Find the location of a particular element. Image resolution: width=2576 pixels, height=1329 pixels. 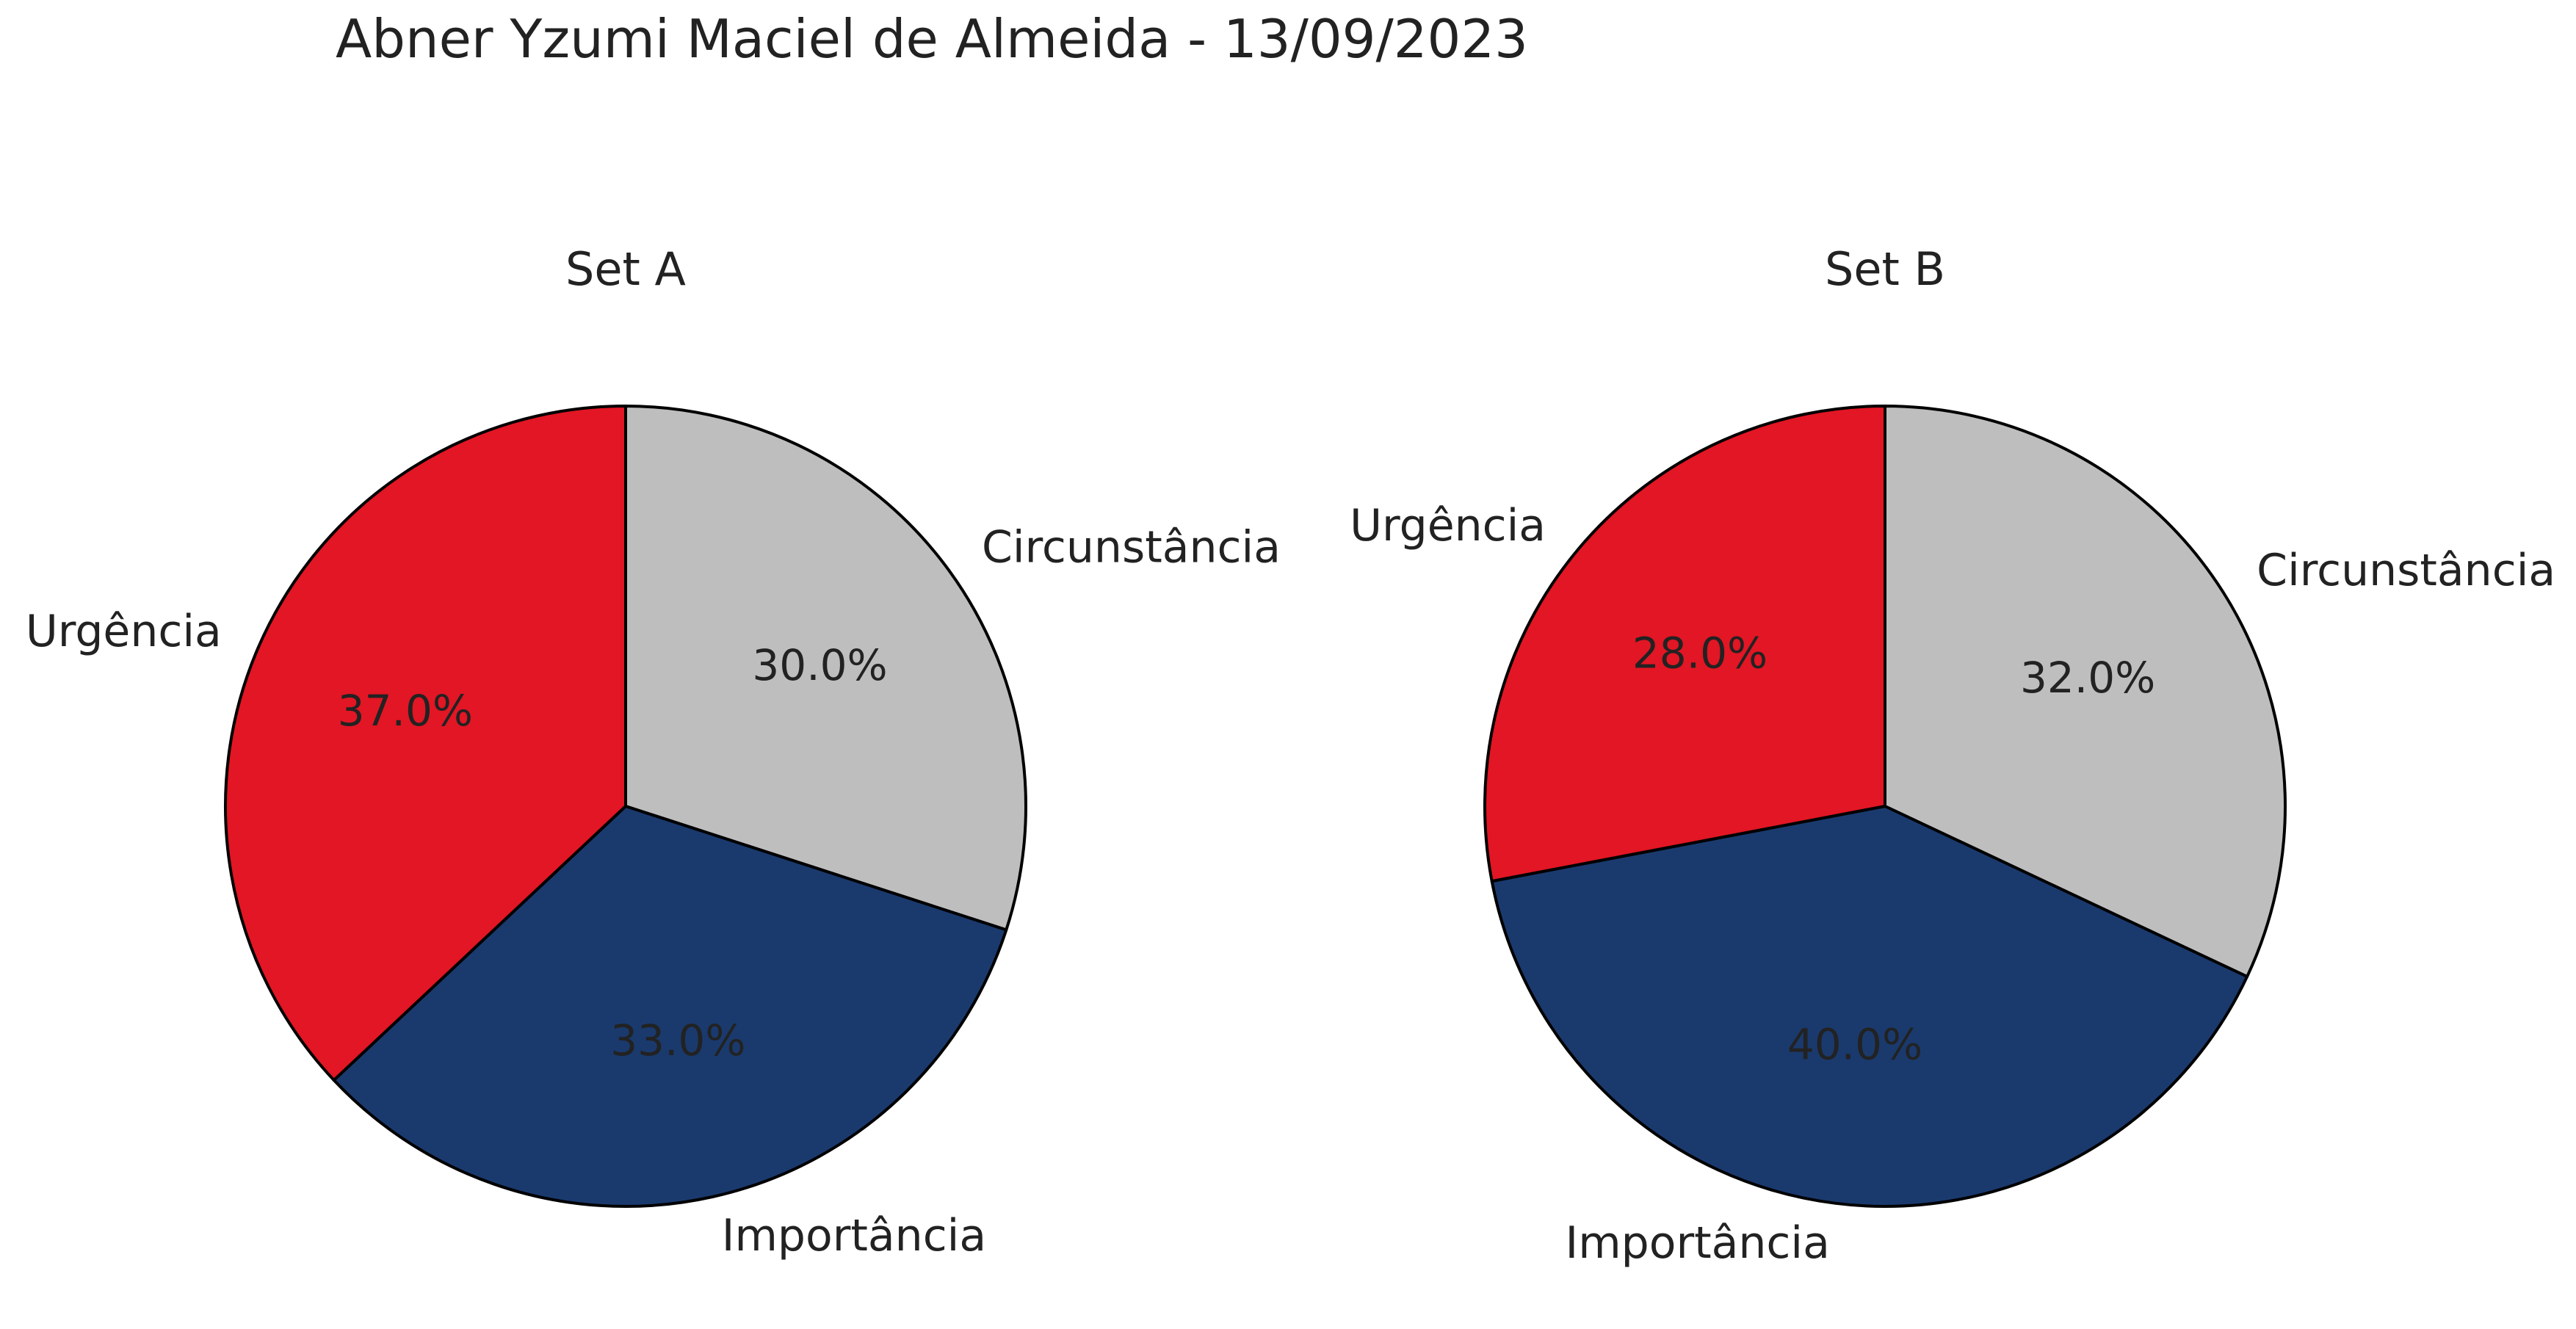

pie-slice-urgencia-set-a is located at coordinates (425, 743).